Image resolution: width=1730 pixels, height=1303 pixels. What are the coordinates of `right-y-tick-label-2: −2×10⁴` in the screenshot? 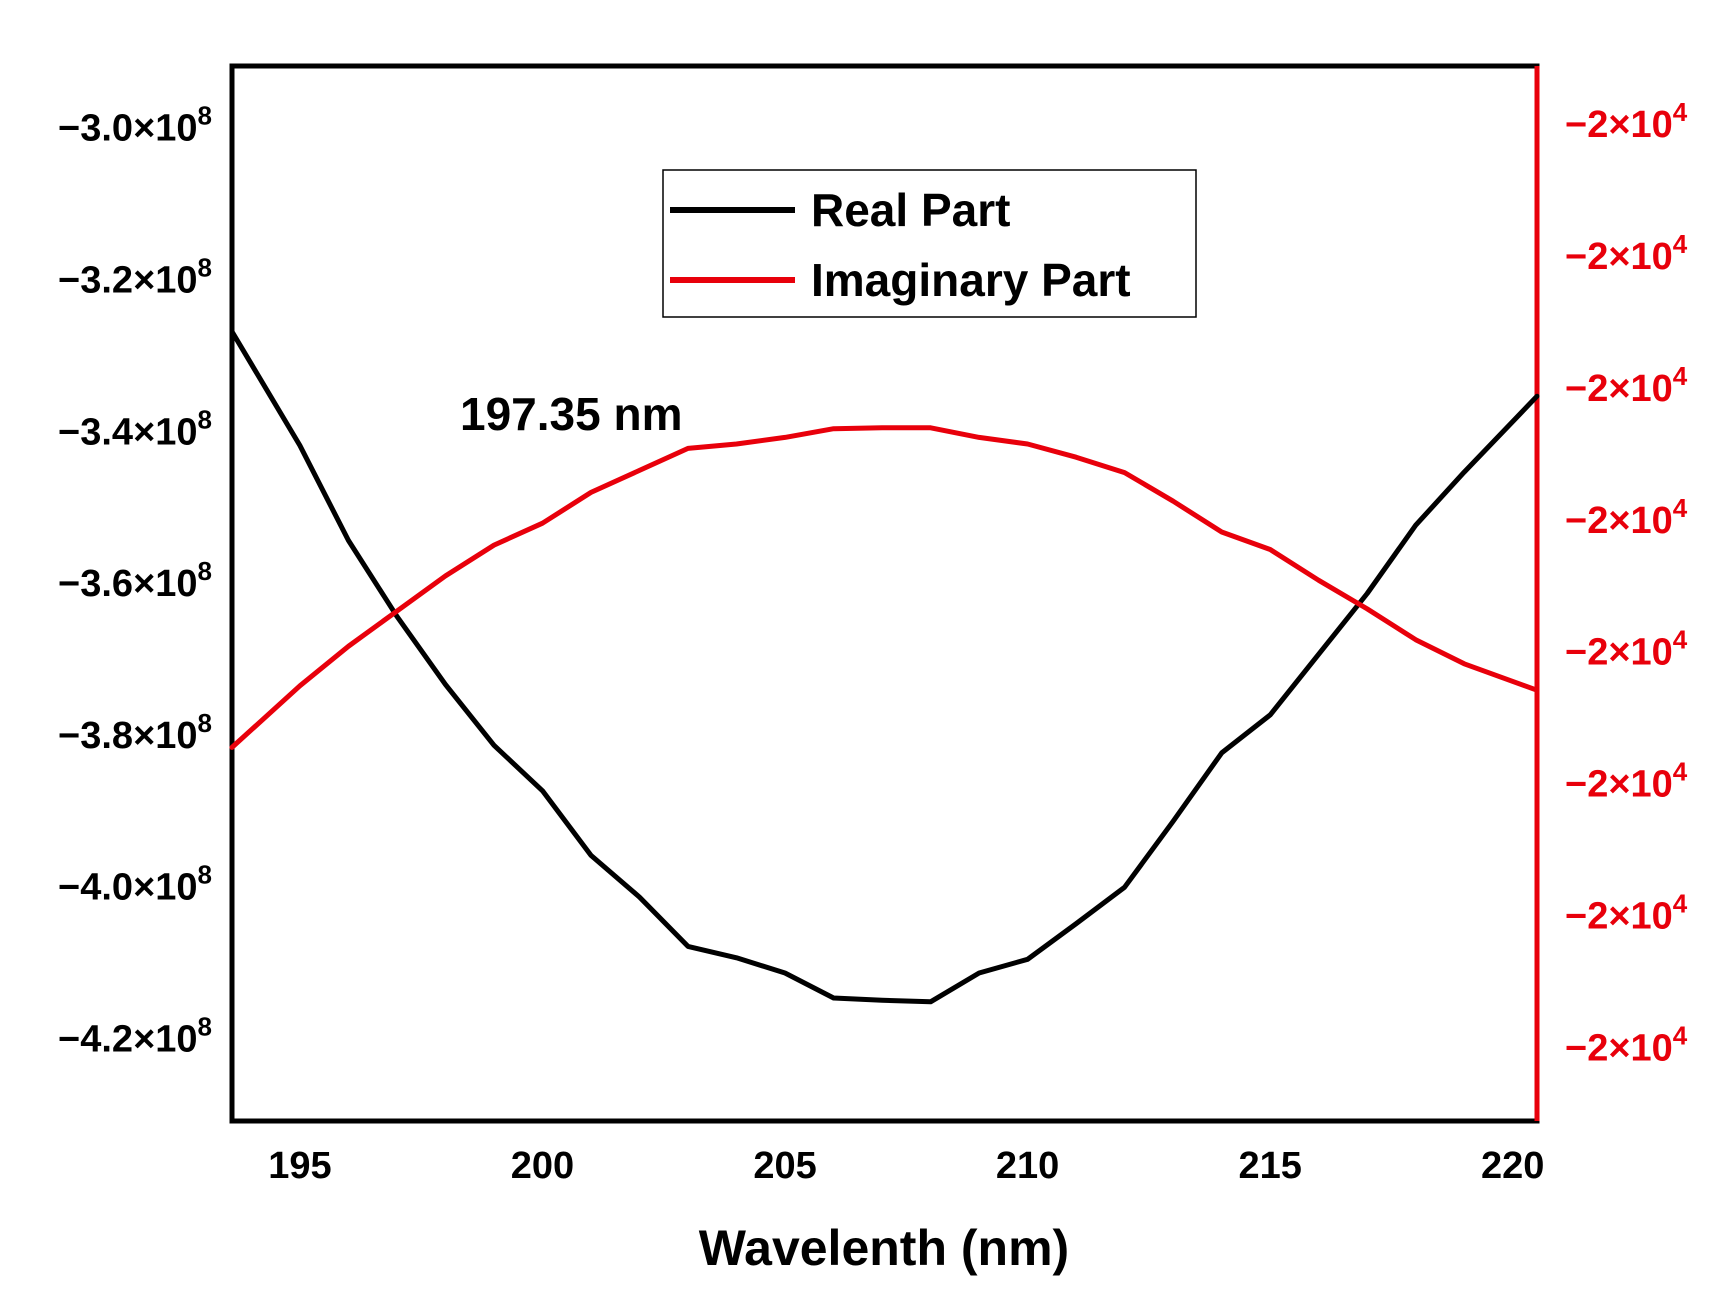 It's located at (1626, 385).